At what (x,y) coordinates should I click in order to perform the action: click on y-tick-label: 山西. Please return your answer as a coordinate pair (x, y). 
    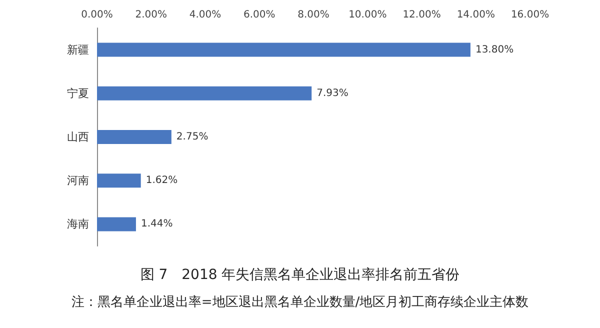
    Looking at the image, I should click on (78, 137).